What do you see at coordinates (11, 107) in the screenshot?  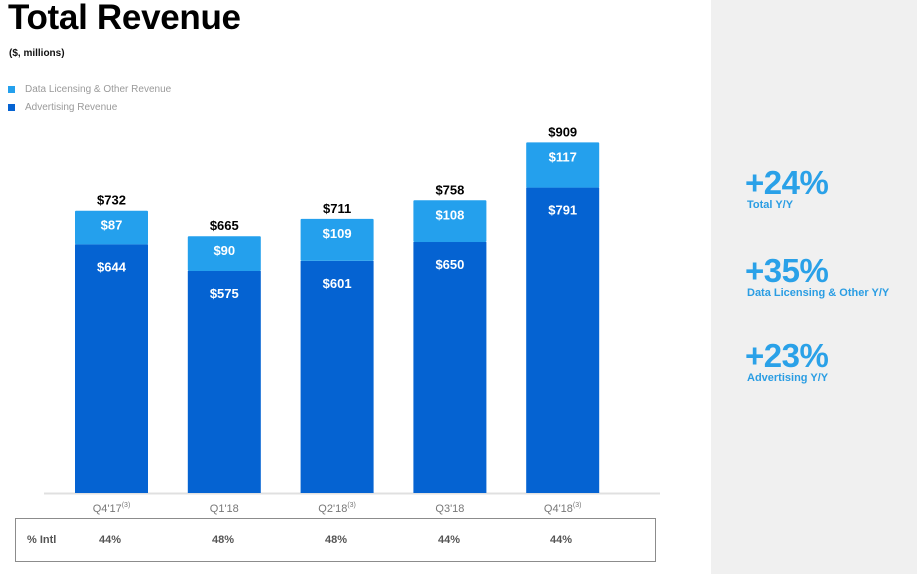 I see `legend-swatch-advertising` at bounding box center [11, 107].